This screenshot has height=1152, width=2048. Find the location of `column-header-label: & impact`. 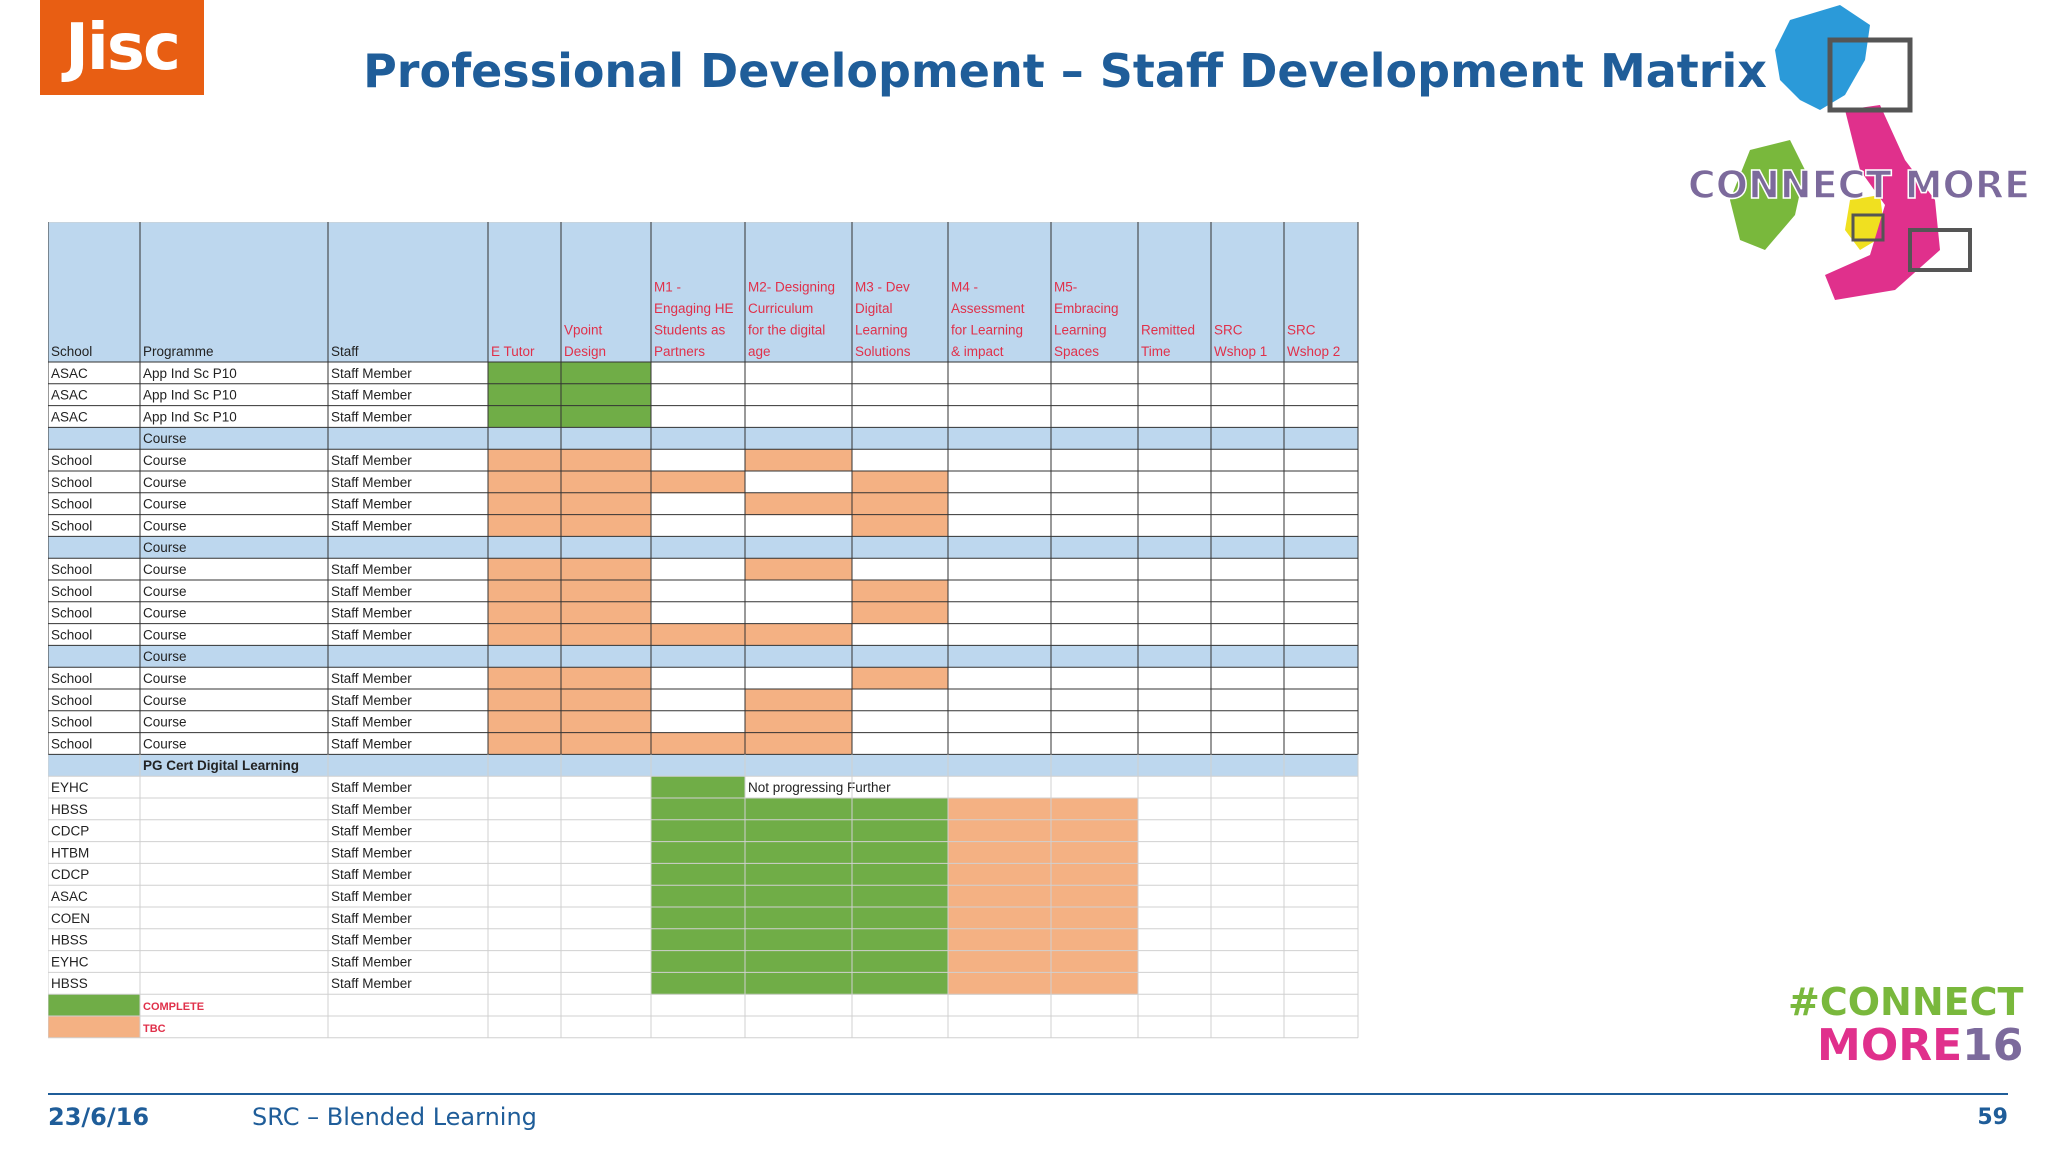

column-header-label: & impact is located at coordinates (977, 351).